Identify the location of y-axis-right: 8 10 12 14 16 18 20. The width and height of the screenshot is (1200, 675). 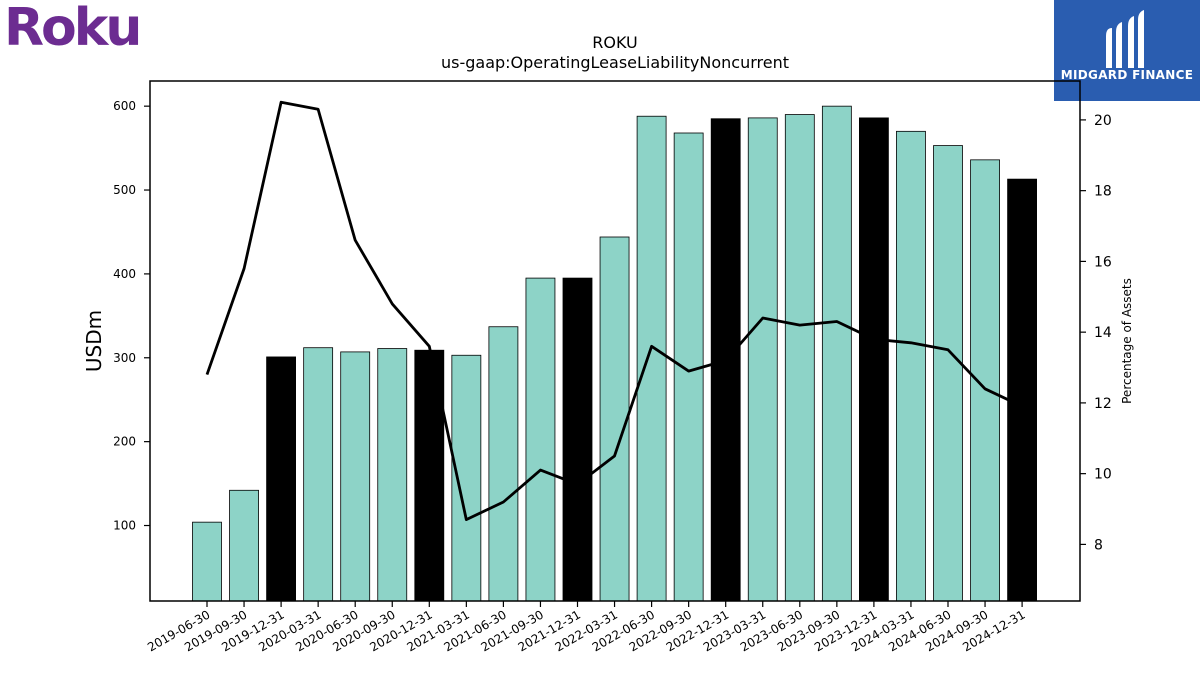
(1096, 333).